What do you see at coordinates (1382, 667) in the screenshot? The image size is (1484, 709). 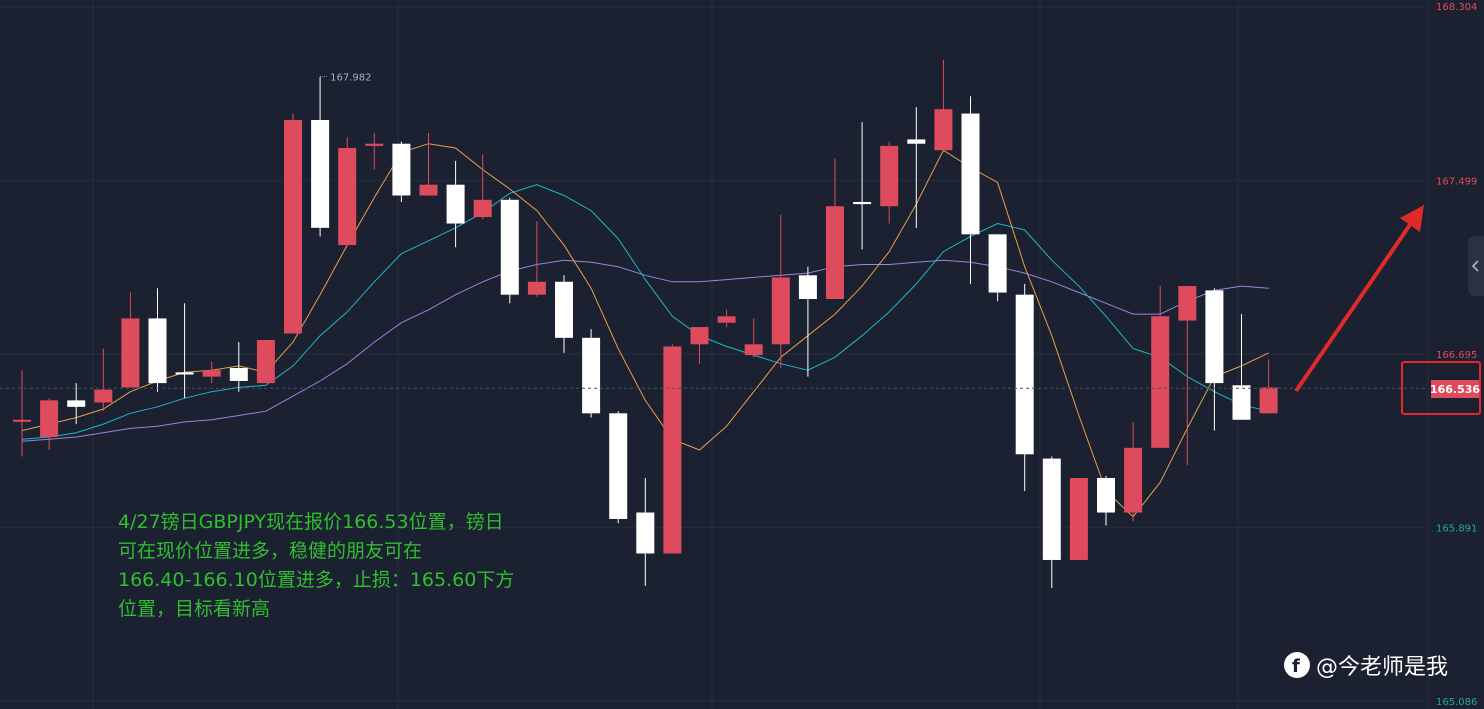 I see `watermark-text: @今老师是我` at bounding box center [1382, 667].